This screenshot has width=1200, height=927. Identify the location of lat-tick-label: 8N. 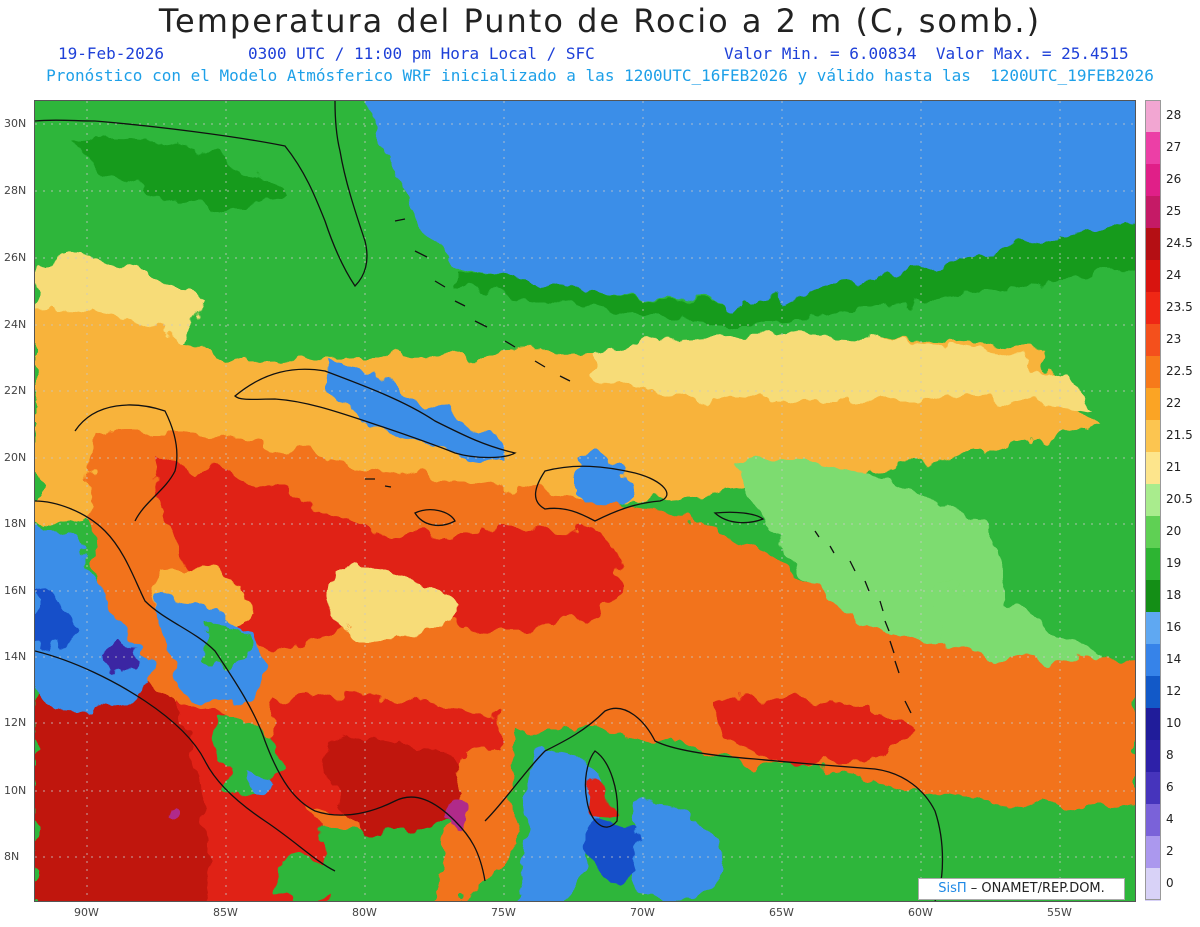
(12, 856).